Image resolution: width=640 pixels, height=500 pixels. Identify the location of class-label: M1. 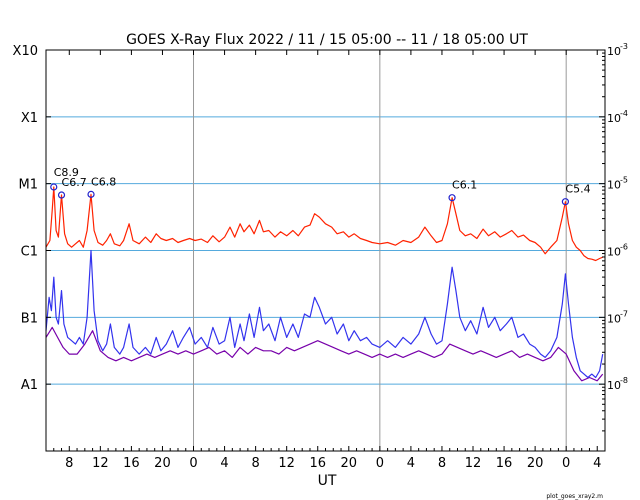
(29, 185).